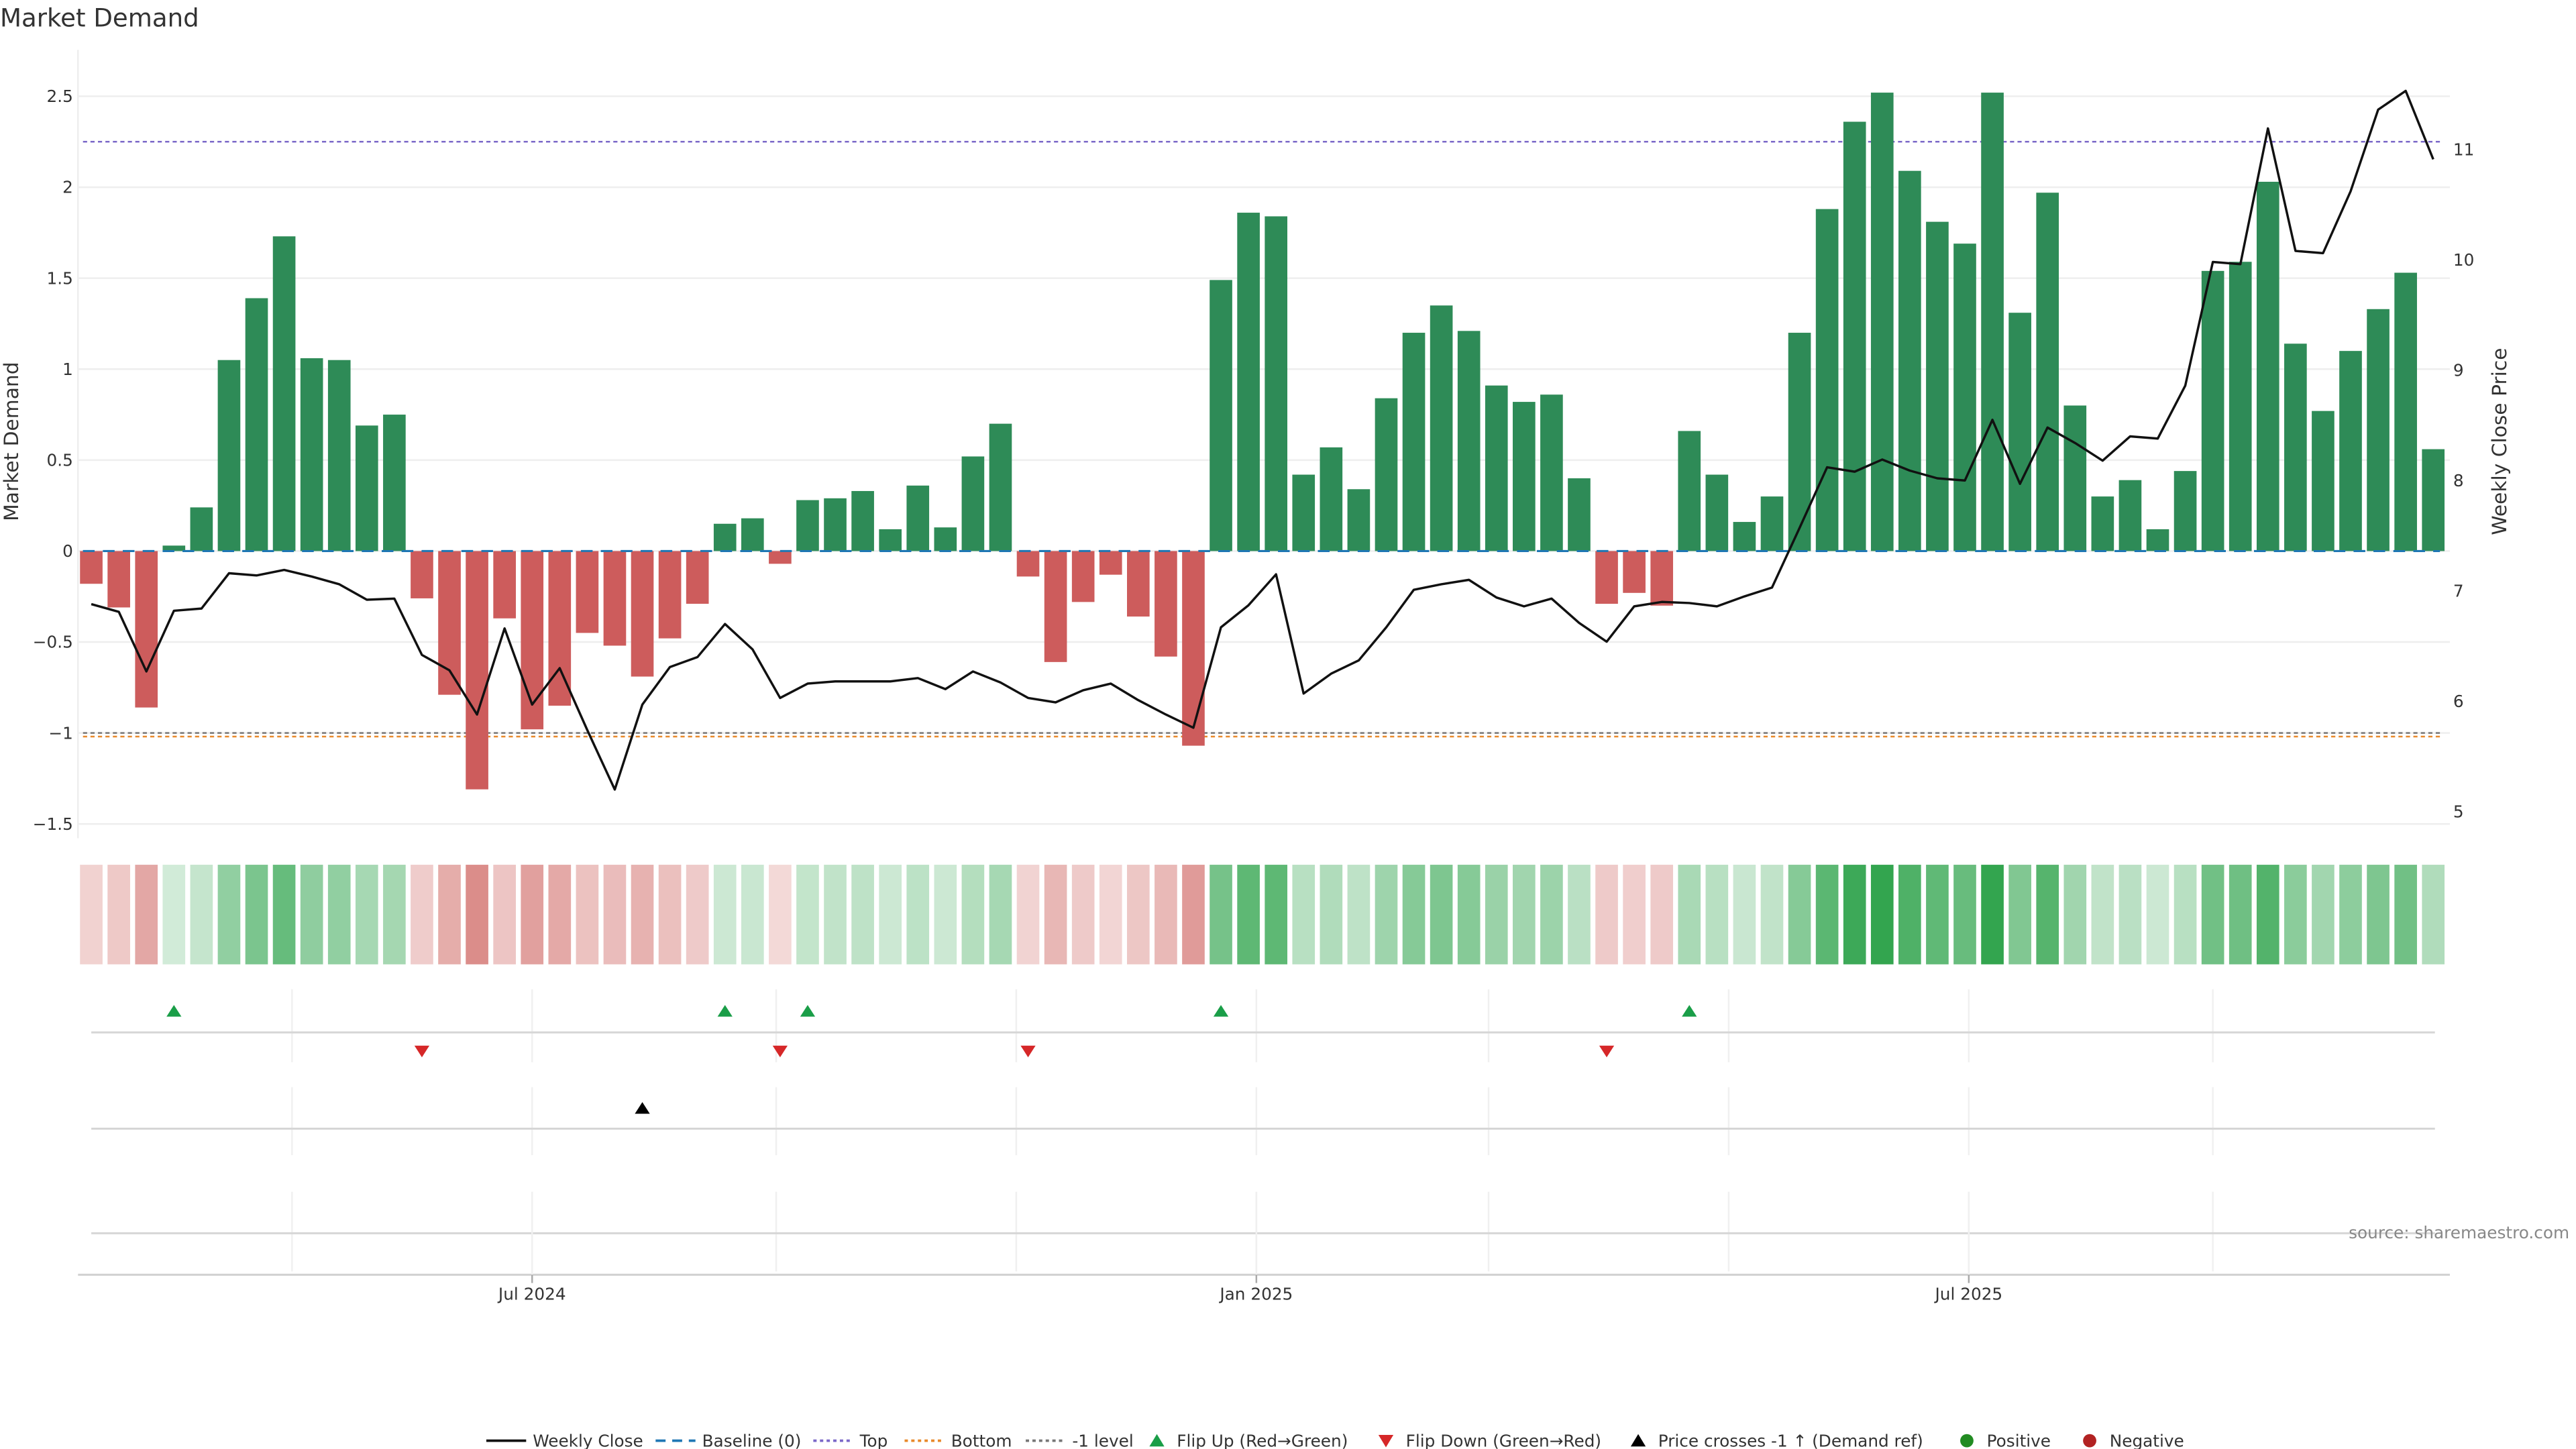  What do you see at coordinates (1790, 1440) in the screenshot?
I see `legend-label: Price crosses -1 ↑ (Demand ref)` at bounding box center [1790, 1440].